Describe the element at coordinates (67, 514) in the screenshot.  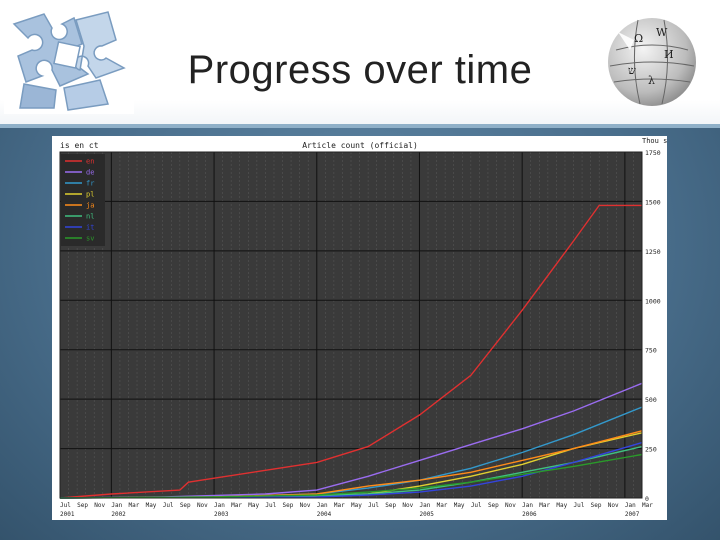
I see `x-year-label: 2001` at that location.